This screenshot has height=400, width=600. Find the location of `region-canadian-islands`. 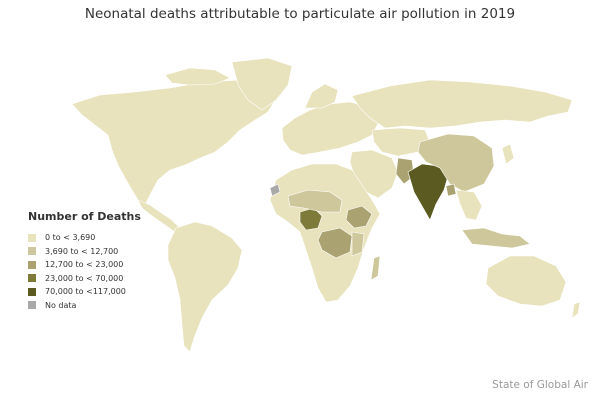

region-canadian-islands is located at coordinates (197, 76).